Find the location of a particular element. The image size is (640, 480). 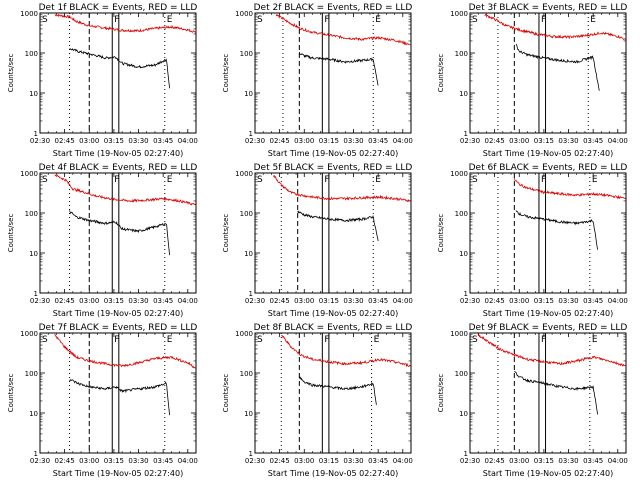

panel-title: Det 7f BLACK = Events, RED = LLD is located at coordinates (118, 328).